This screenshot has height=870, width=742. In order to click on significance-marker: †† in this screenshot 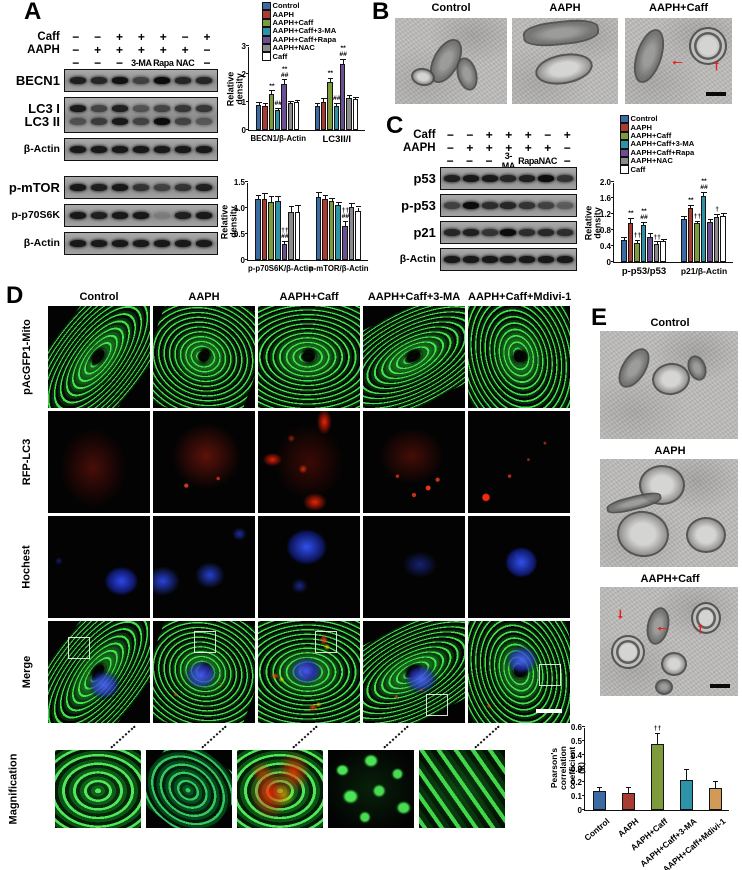, I will do `click(657, 237)`.